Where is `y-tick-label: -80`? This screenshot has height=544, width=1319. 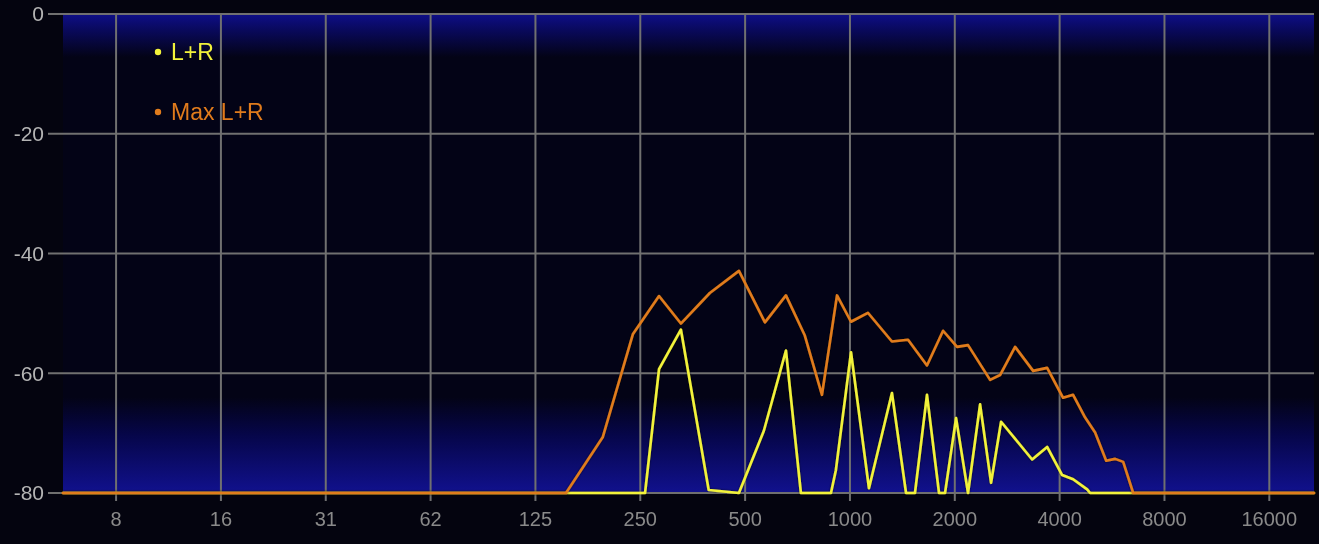
y-tick-label: -80 is located at coordinates (28, 493).